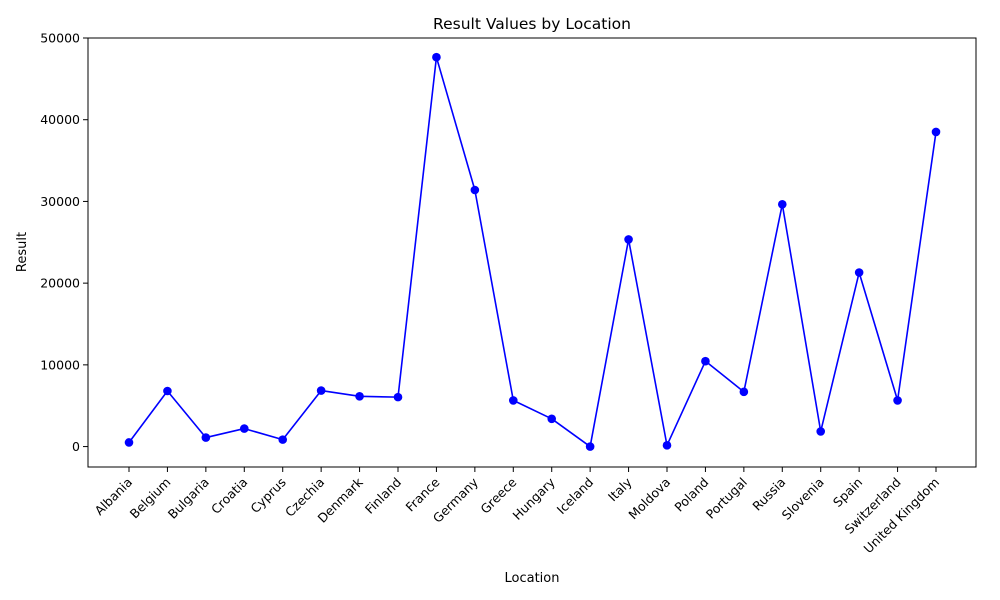  What do you see at coordinates (60, 201) in the screenshot?
I see `y-tick-label: 30000` at bounding box center [60, 201].